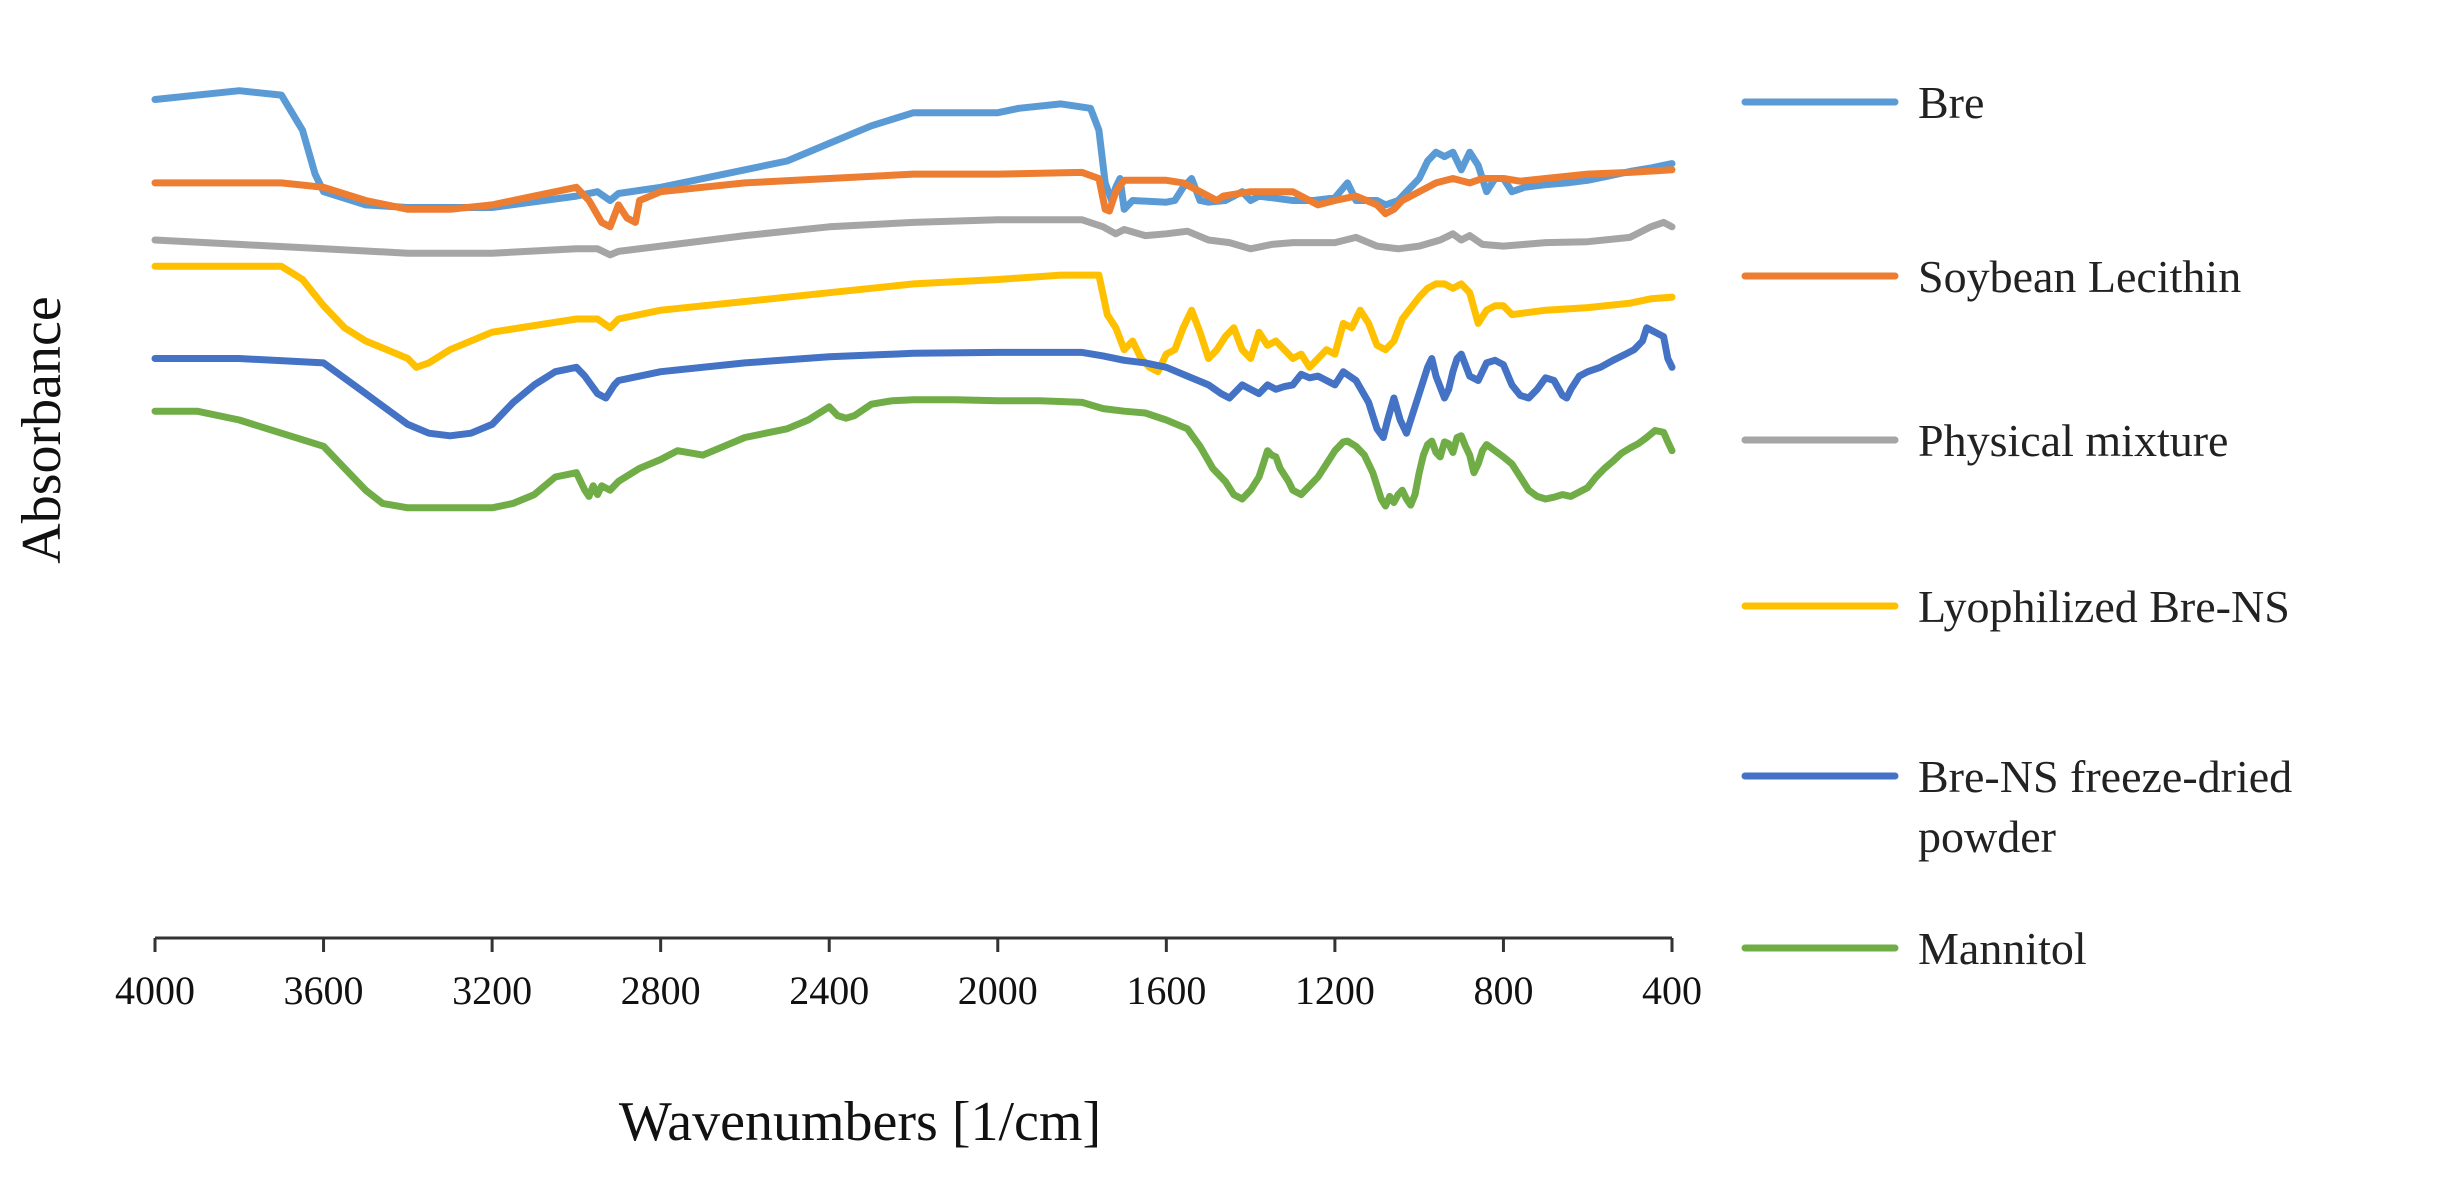 The height and width of the screenshot is (1187, 2457). Describe the element at coordinates (998, 990) in the screenshot. I see `x-tick-label: 2000` at that location.